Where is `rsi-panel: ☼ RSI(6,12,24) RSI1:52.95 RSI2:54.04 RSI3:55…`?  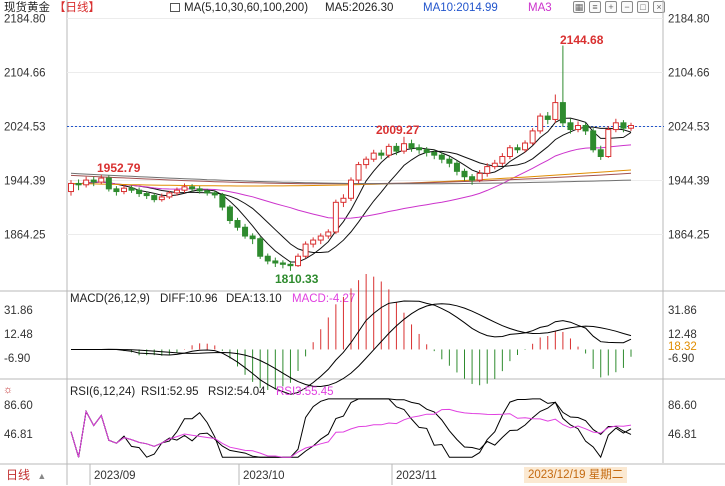 rsi-panel: ☼ RSI(6,12,24) RSI1:52.95 RSI2:54.04 RSI3:55… is located at coordinates (350, 421).